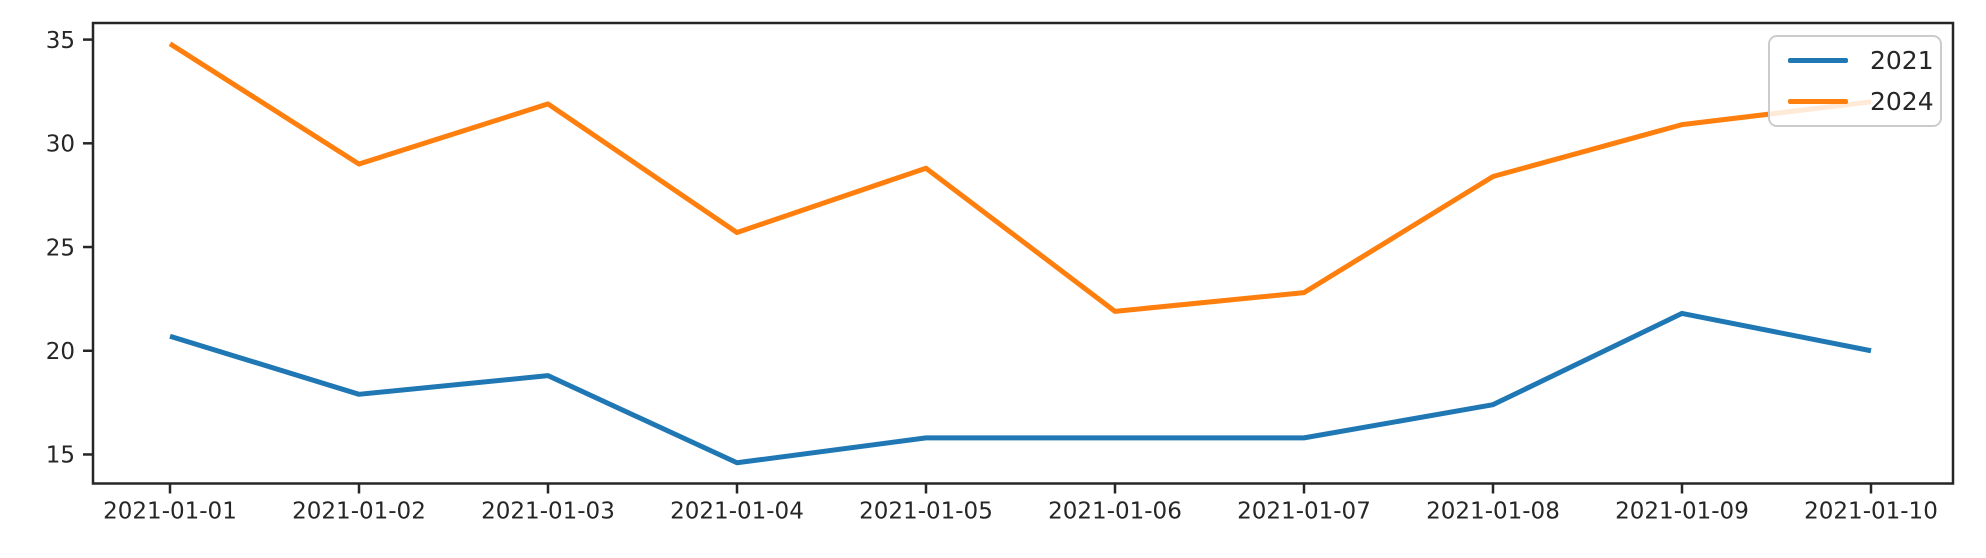 The width and height of the screenshot is (1986, 558). What do you see at coordinates (170, 512) in the screenshot?
I see `x-tick-label: 2021-01-01` at bounding box center [170, 512].